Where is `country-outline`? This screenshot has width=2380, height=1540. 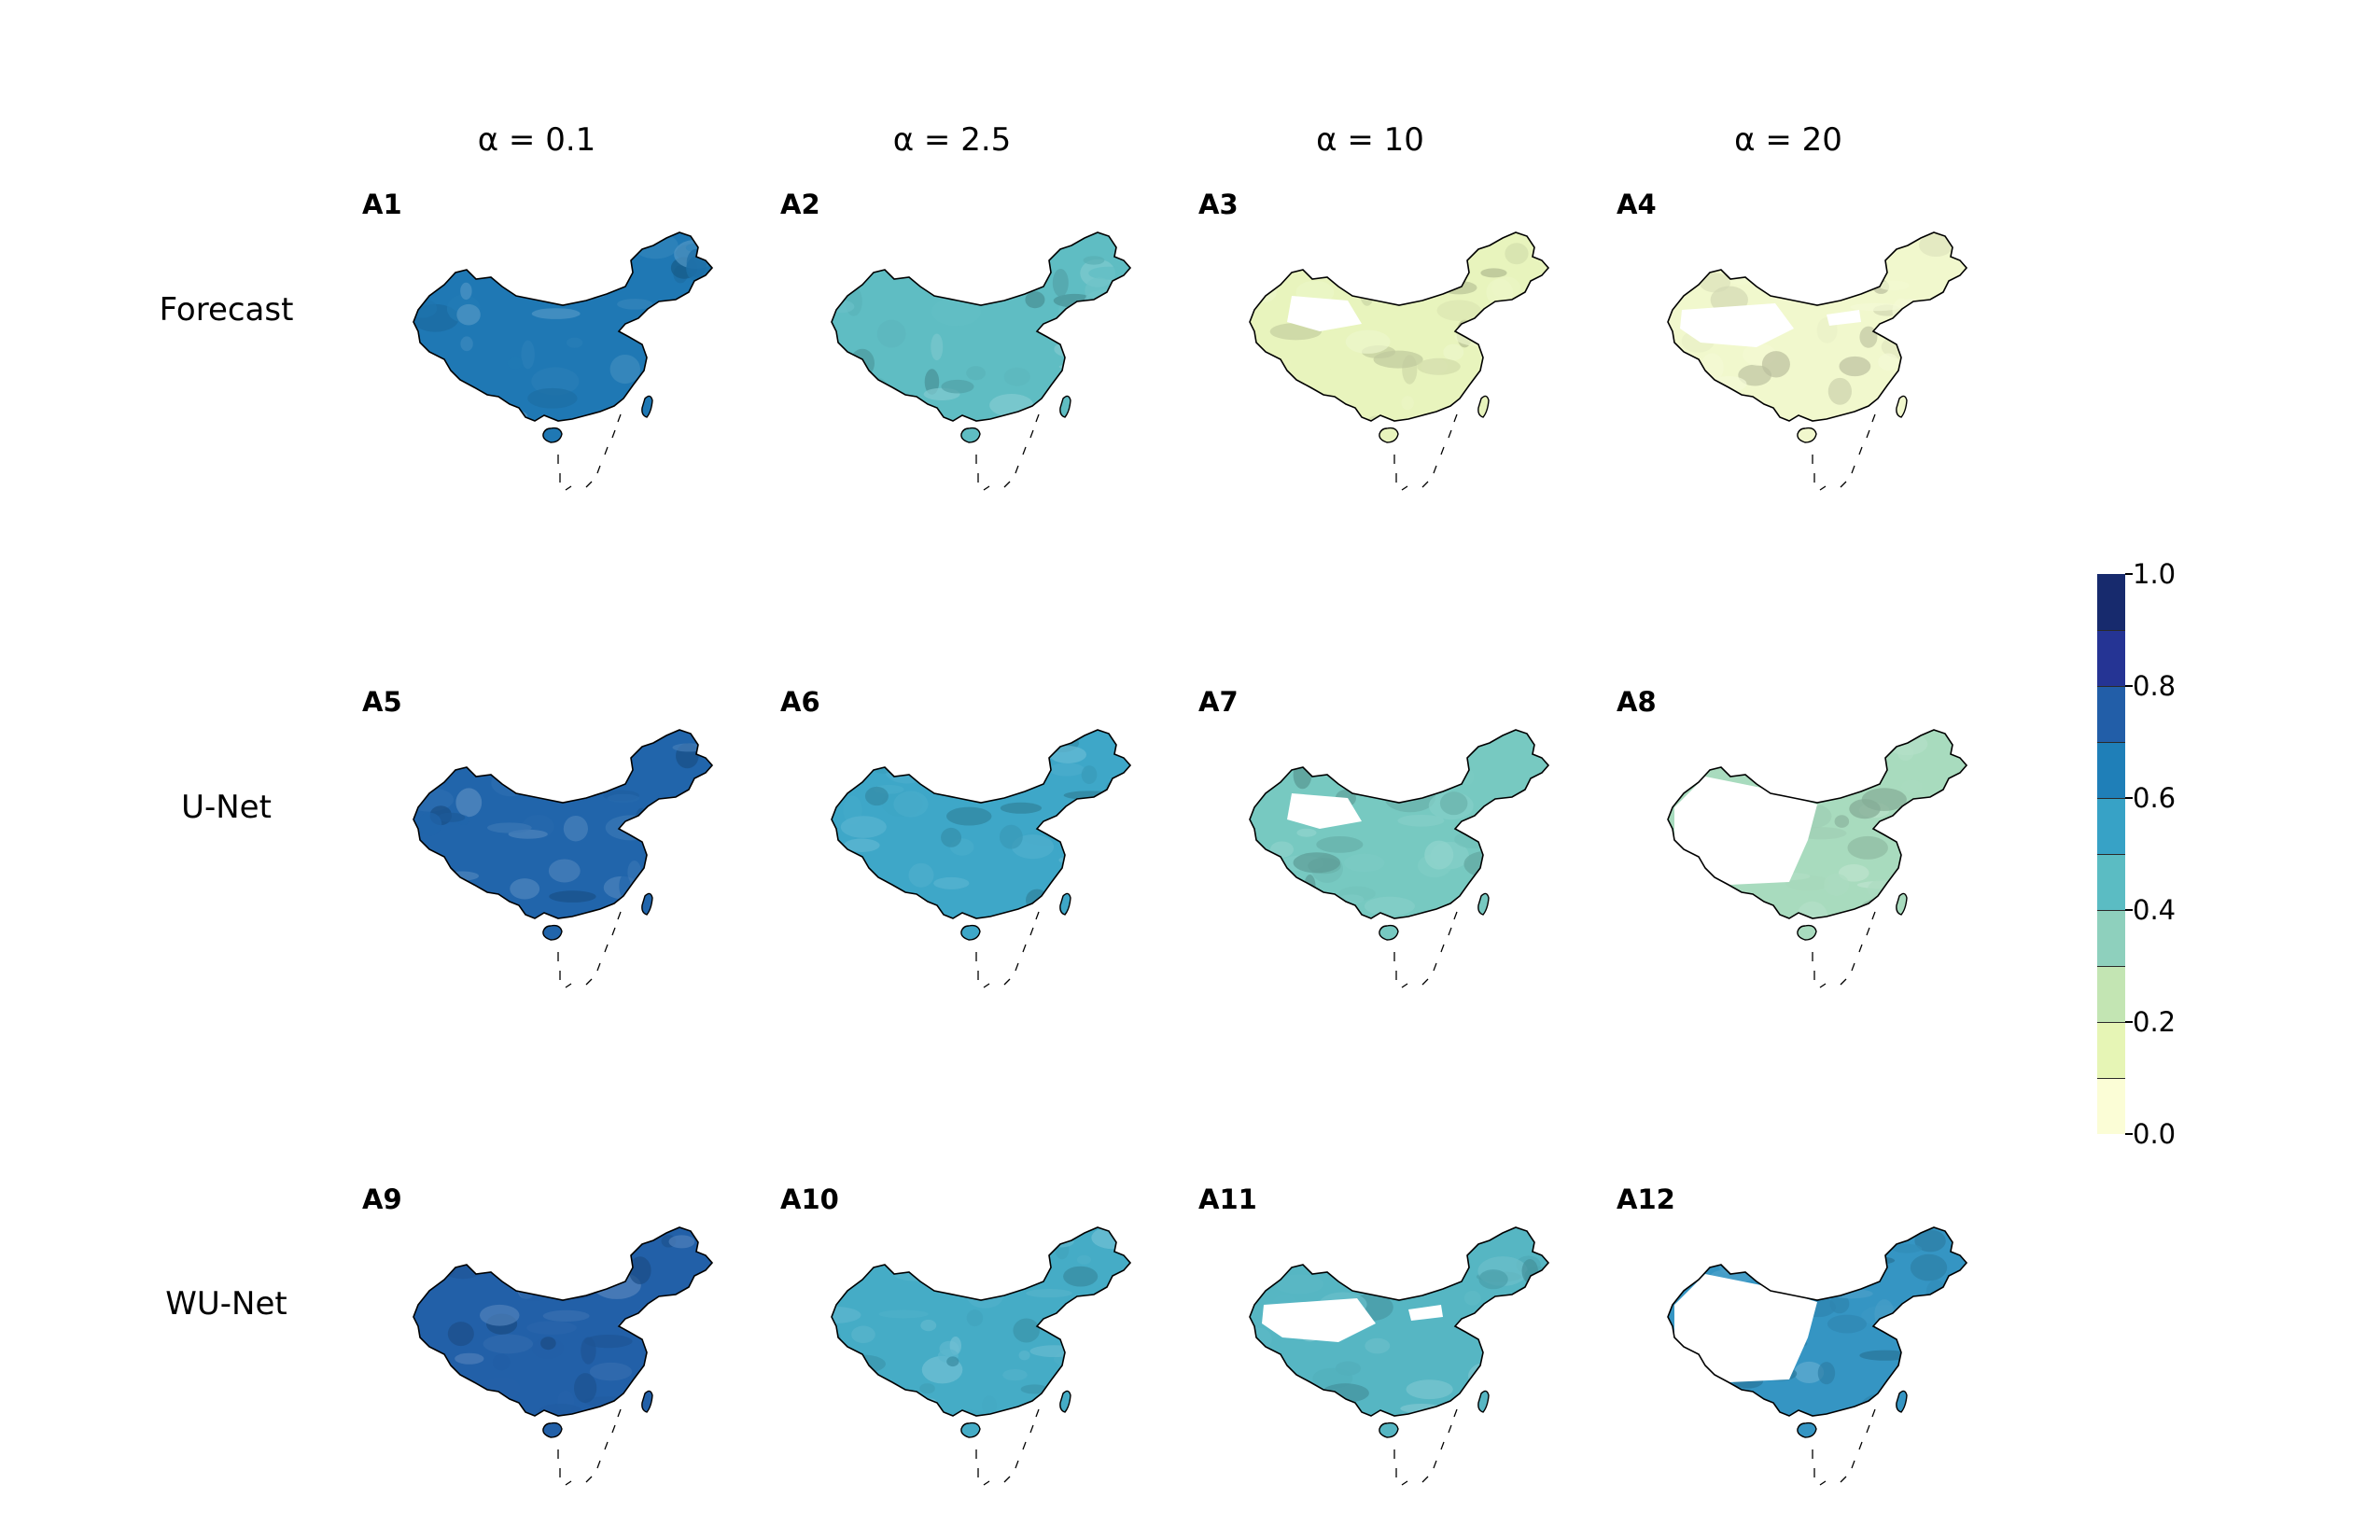
country-outline is located at coordinates (563, 824).